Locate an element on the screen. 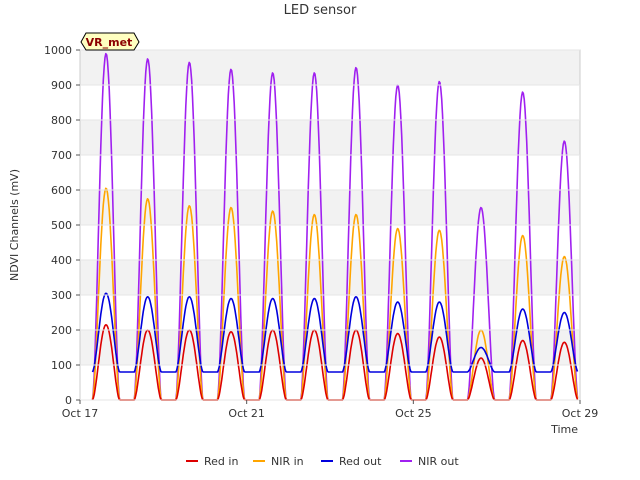 Image resolution: width=640 pixels, height=480 pixels. y-tick-label: 0 is located at coordinates (68, 400).